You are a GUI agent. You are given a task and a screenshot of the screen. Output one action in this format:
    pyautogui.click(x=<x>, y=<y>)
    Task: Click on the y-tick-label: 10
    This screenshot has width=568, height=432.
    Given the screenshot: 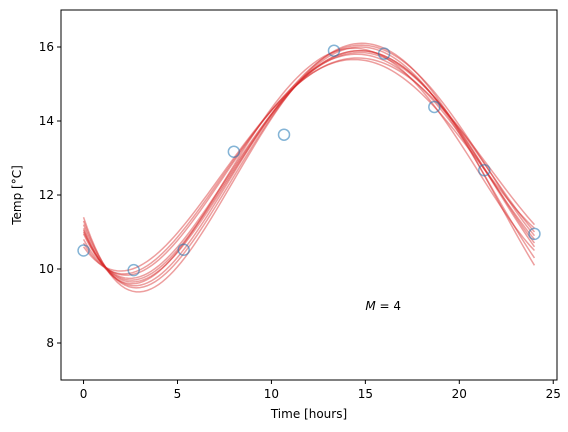 What is the action you would take?
    pyautogui.click(x=46, y=269)
    